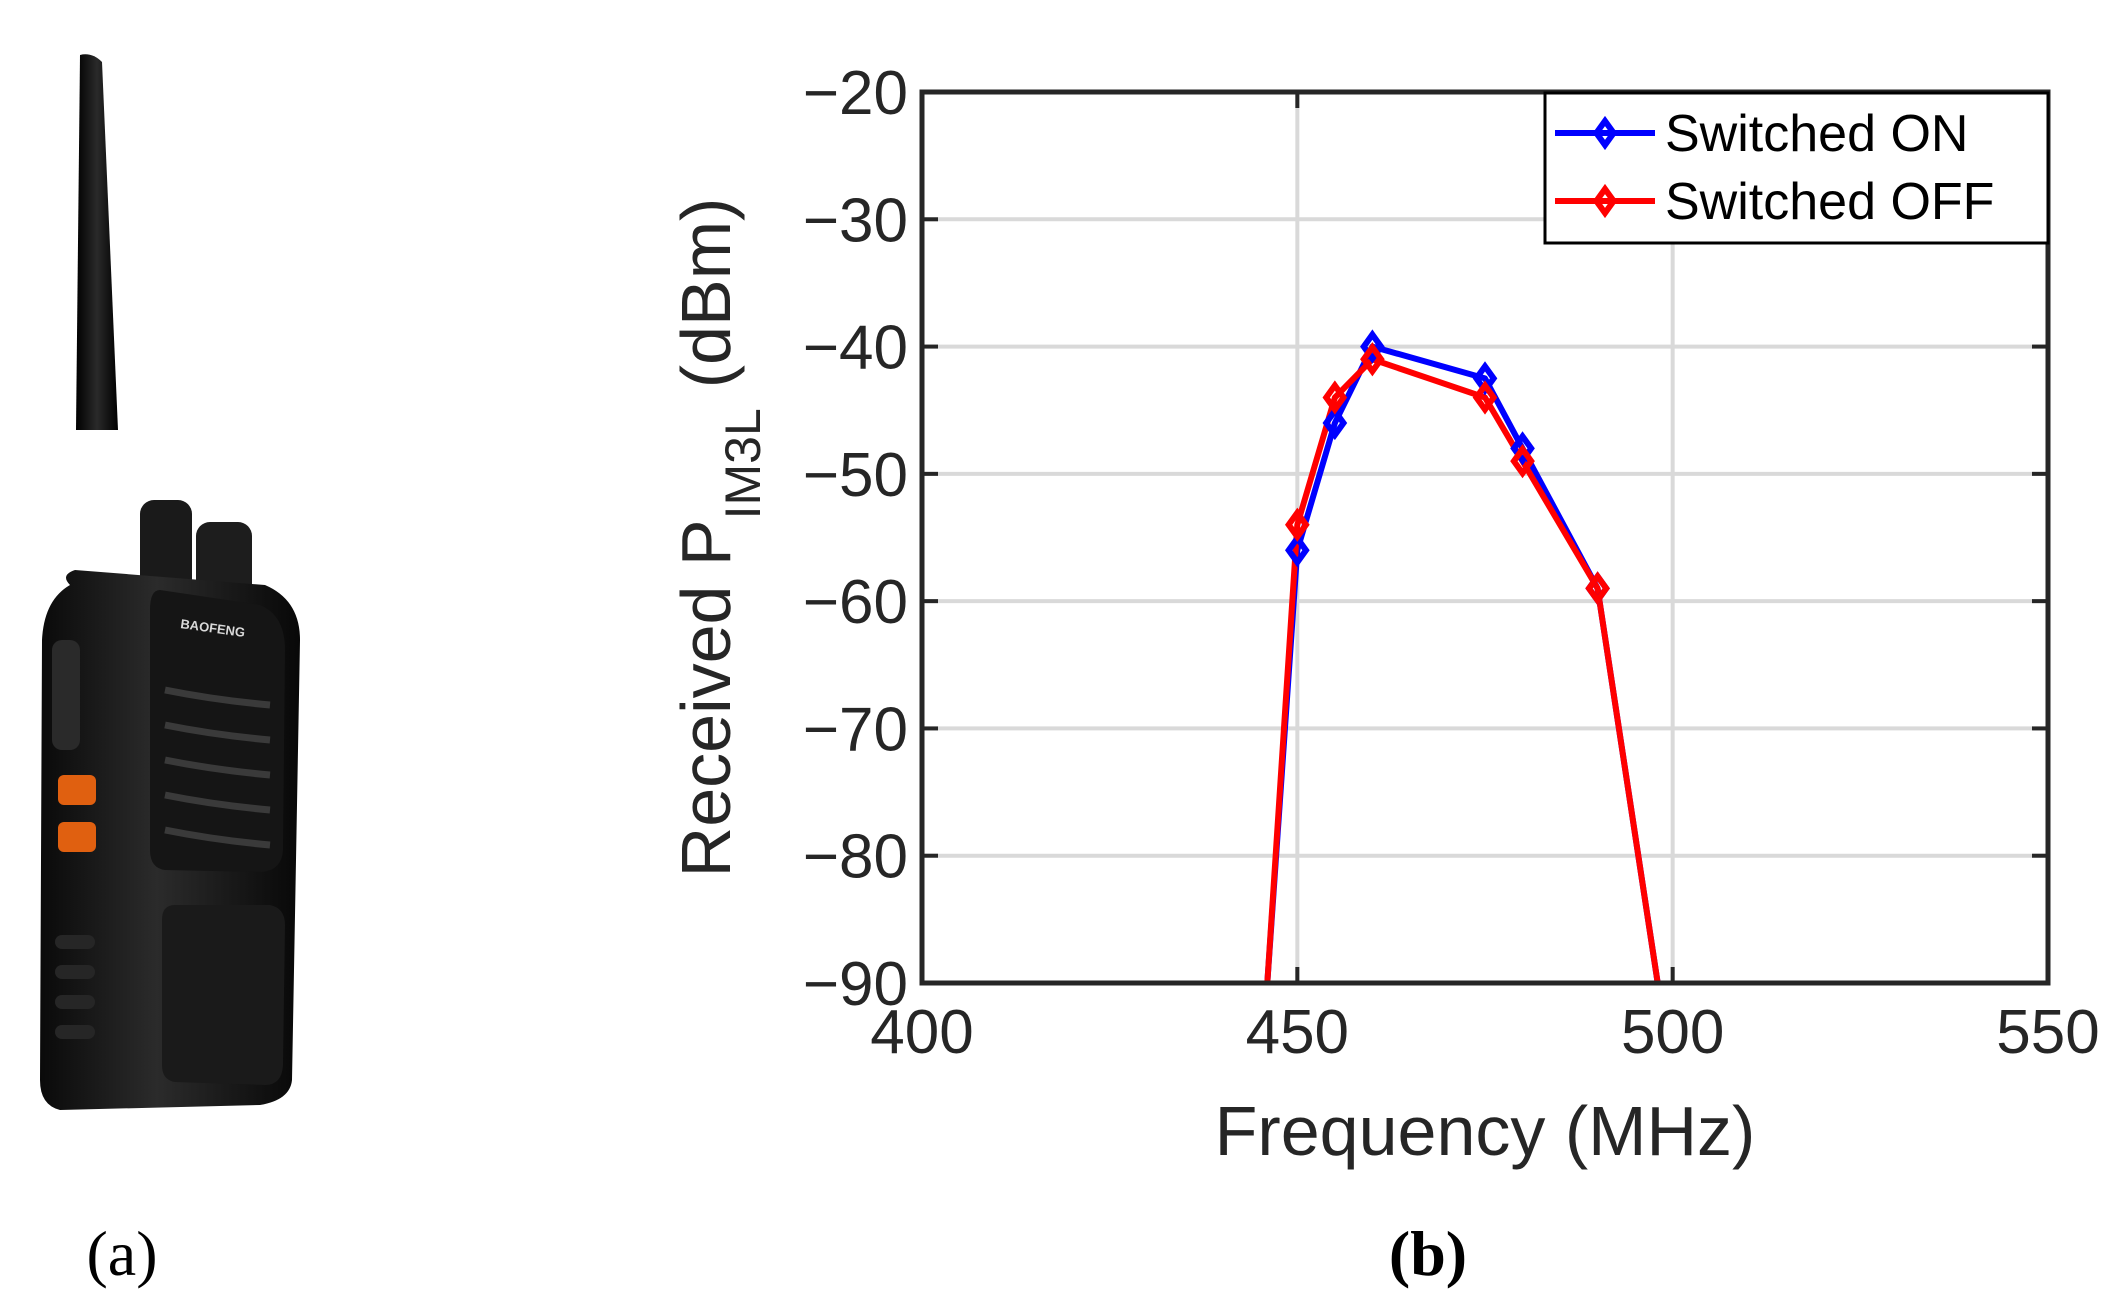 Image resolution: width=2122 pixels, height=1307 pixels. What do you see at coordinates (921, 1032) in the screenshot?
I see `x-tick-label: 400` at bounding box center [921, 1032].